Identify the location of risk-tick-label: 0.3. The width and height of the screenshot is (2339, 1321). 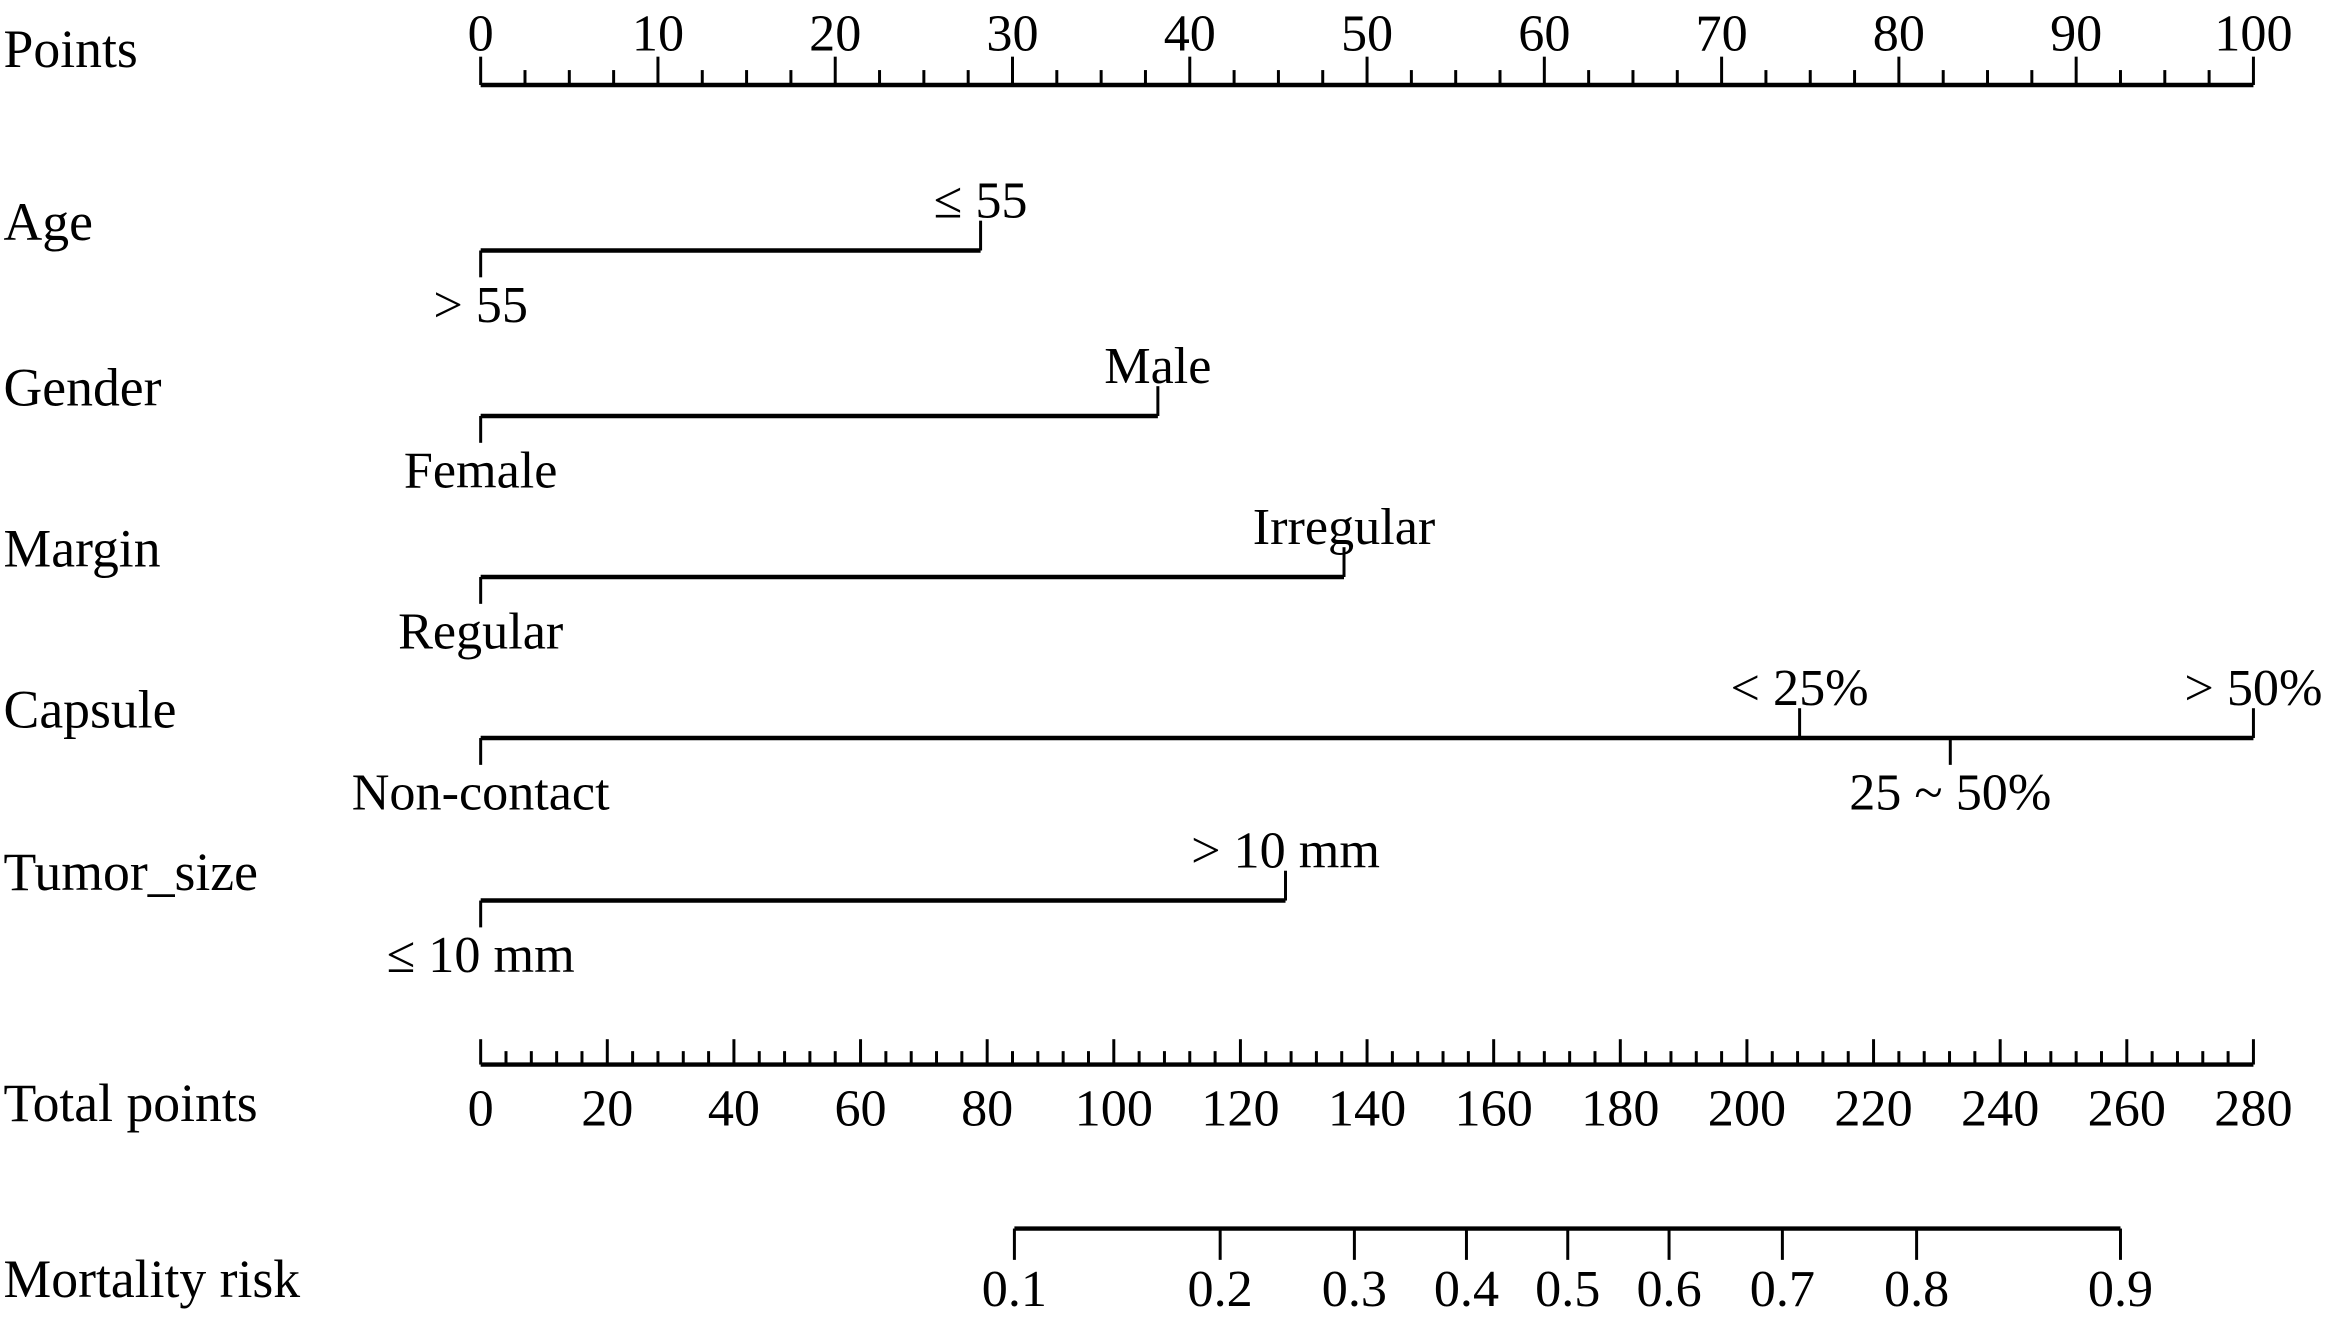
(1354, 1289).